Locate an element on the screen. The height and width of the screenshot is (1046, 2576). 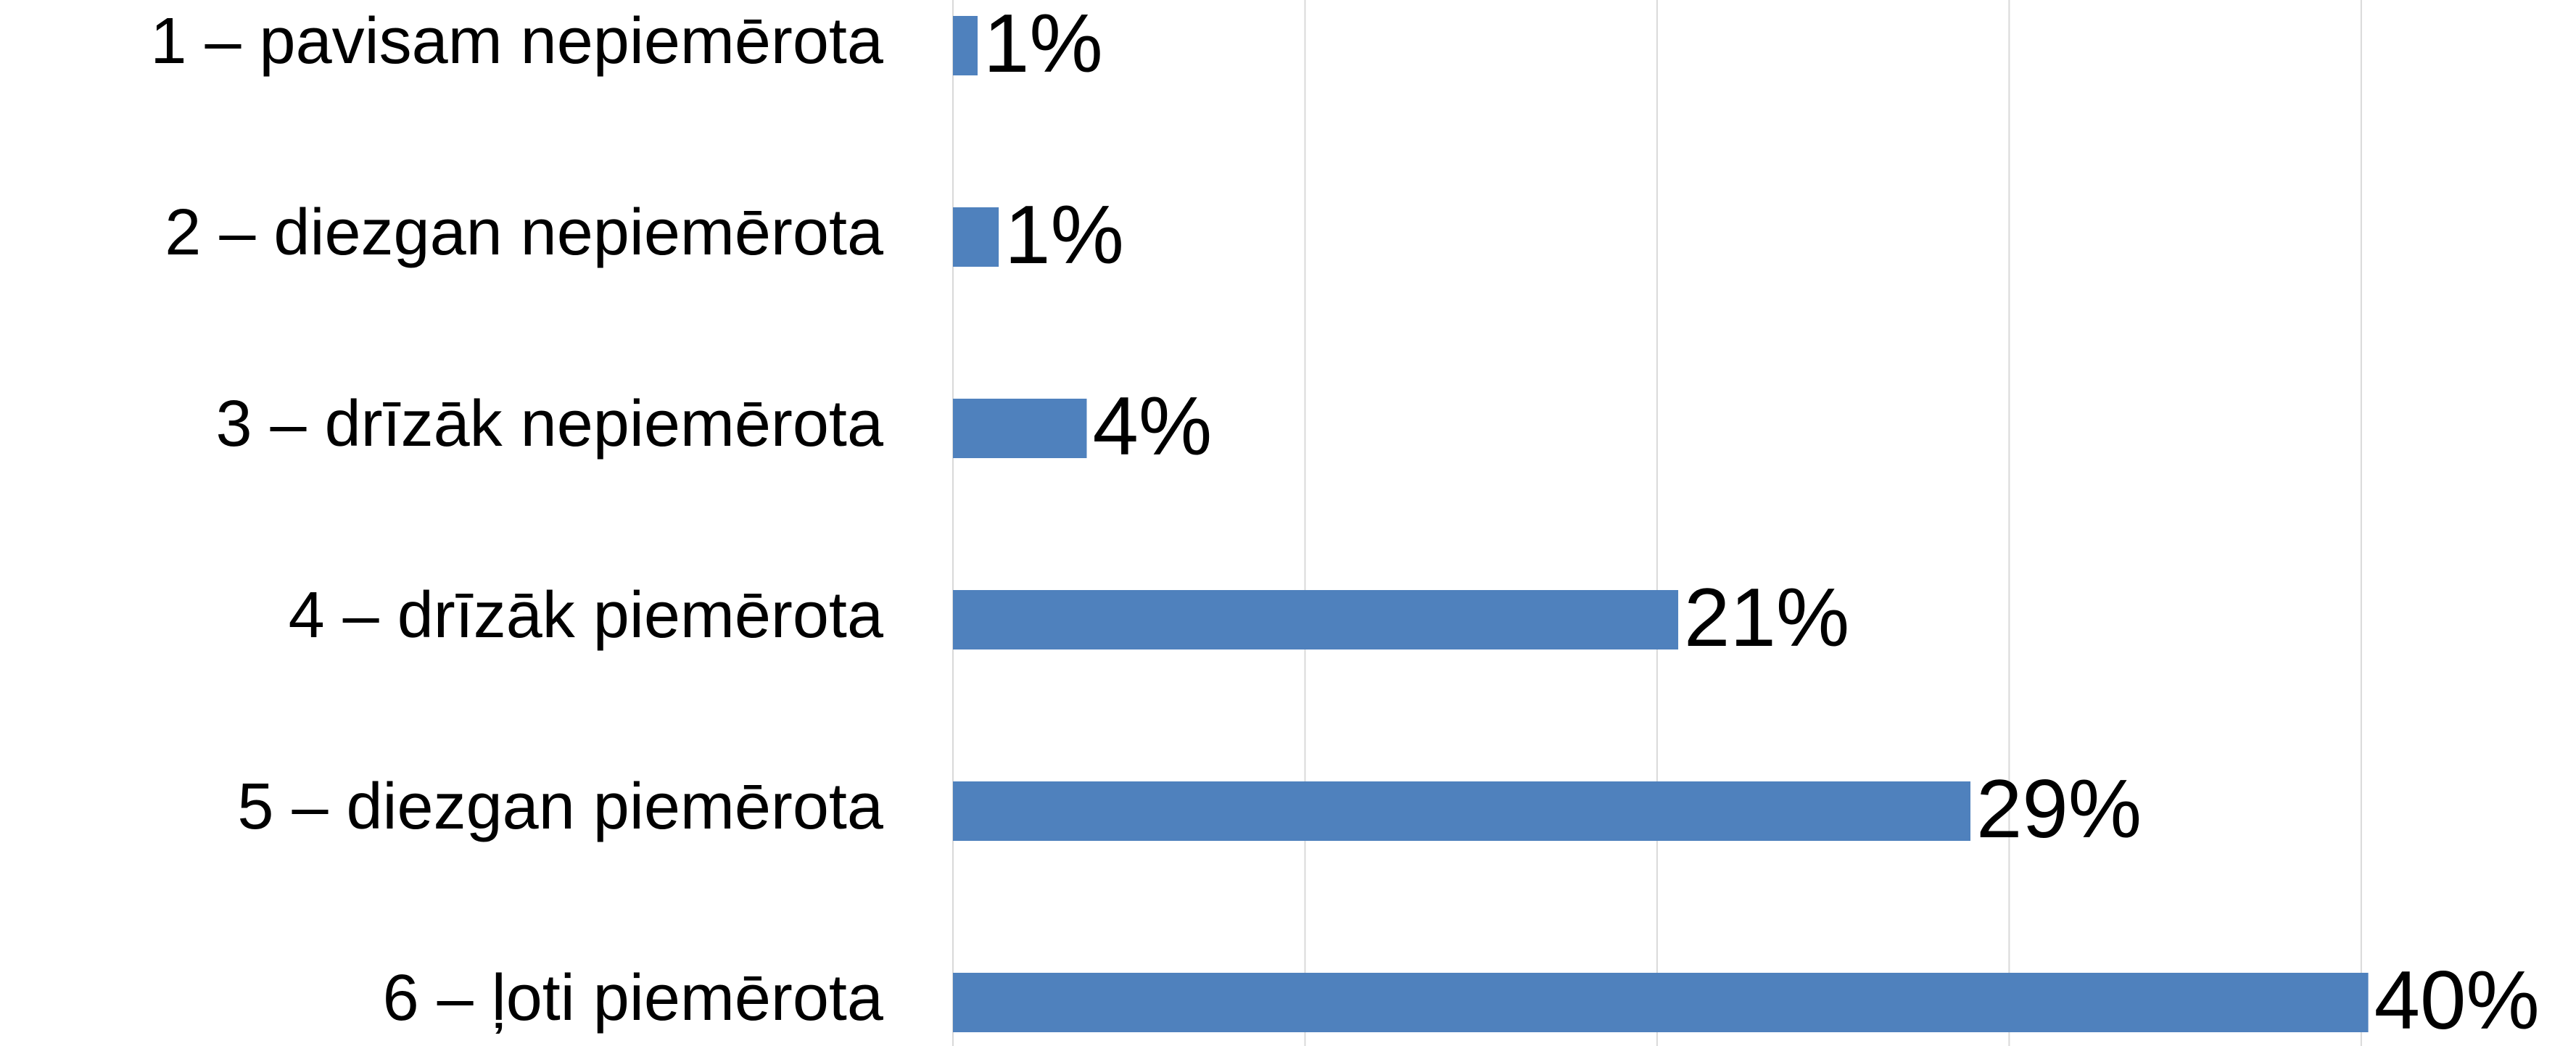
category-label: 3 – drīzāk nepiemērota is located at coordinates (549, 424).